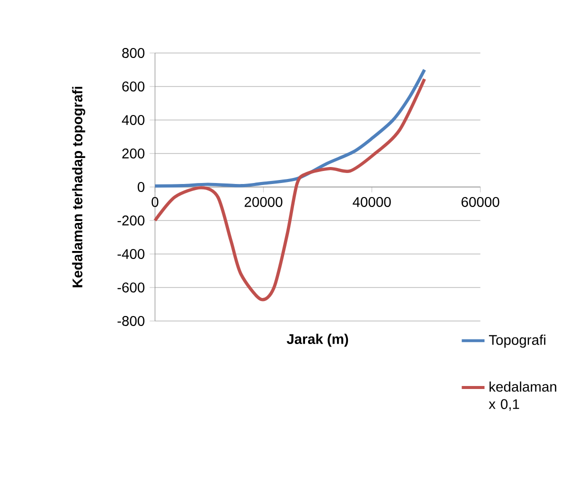 The width and height of the screenshot is (588, 490). I want to click on y-tick-label: 400, so click(133, 120).